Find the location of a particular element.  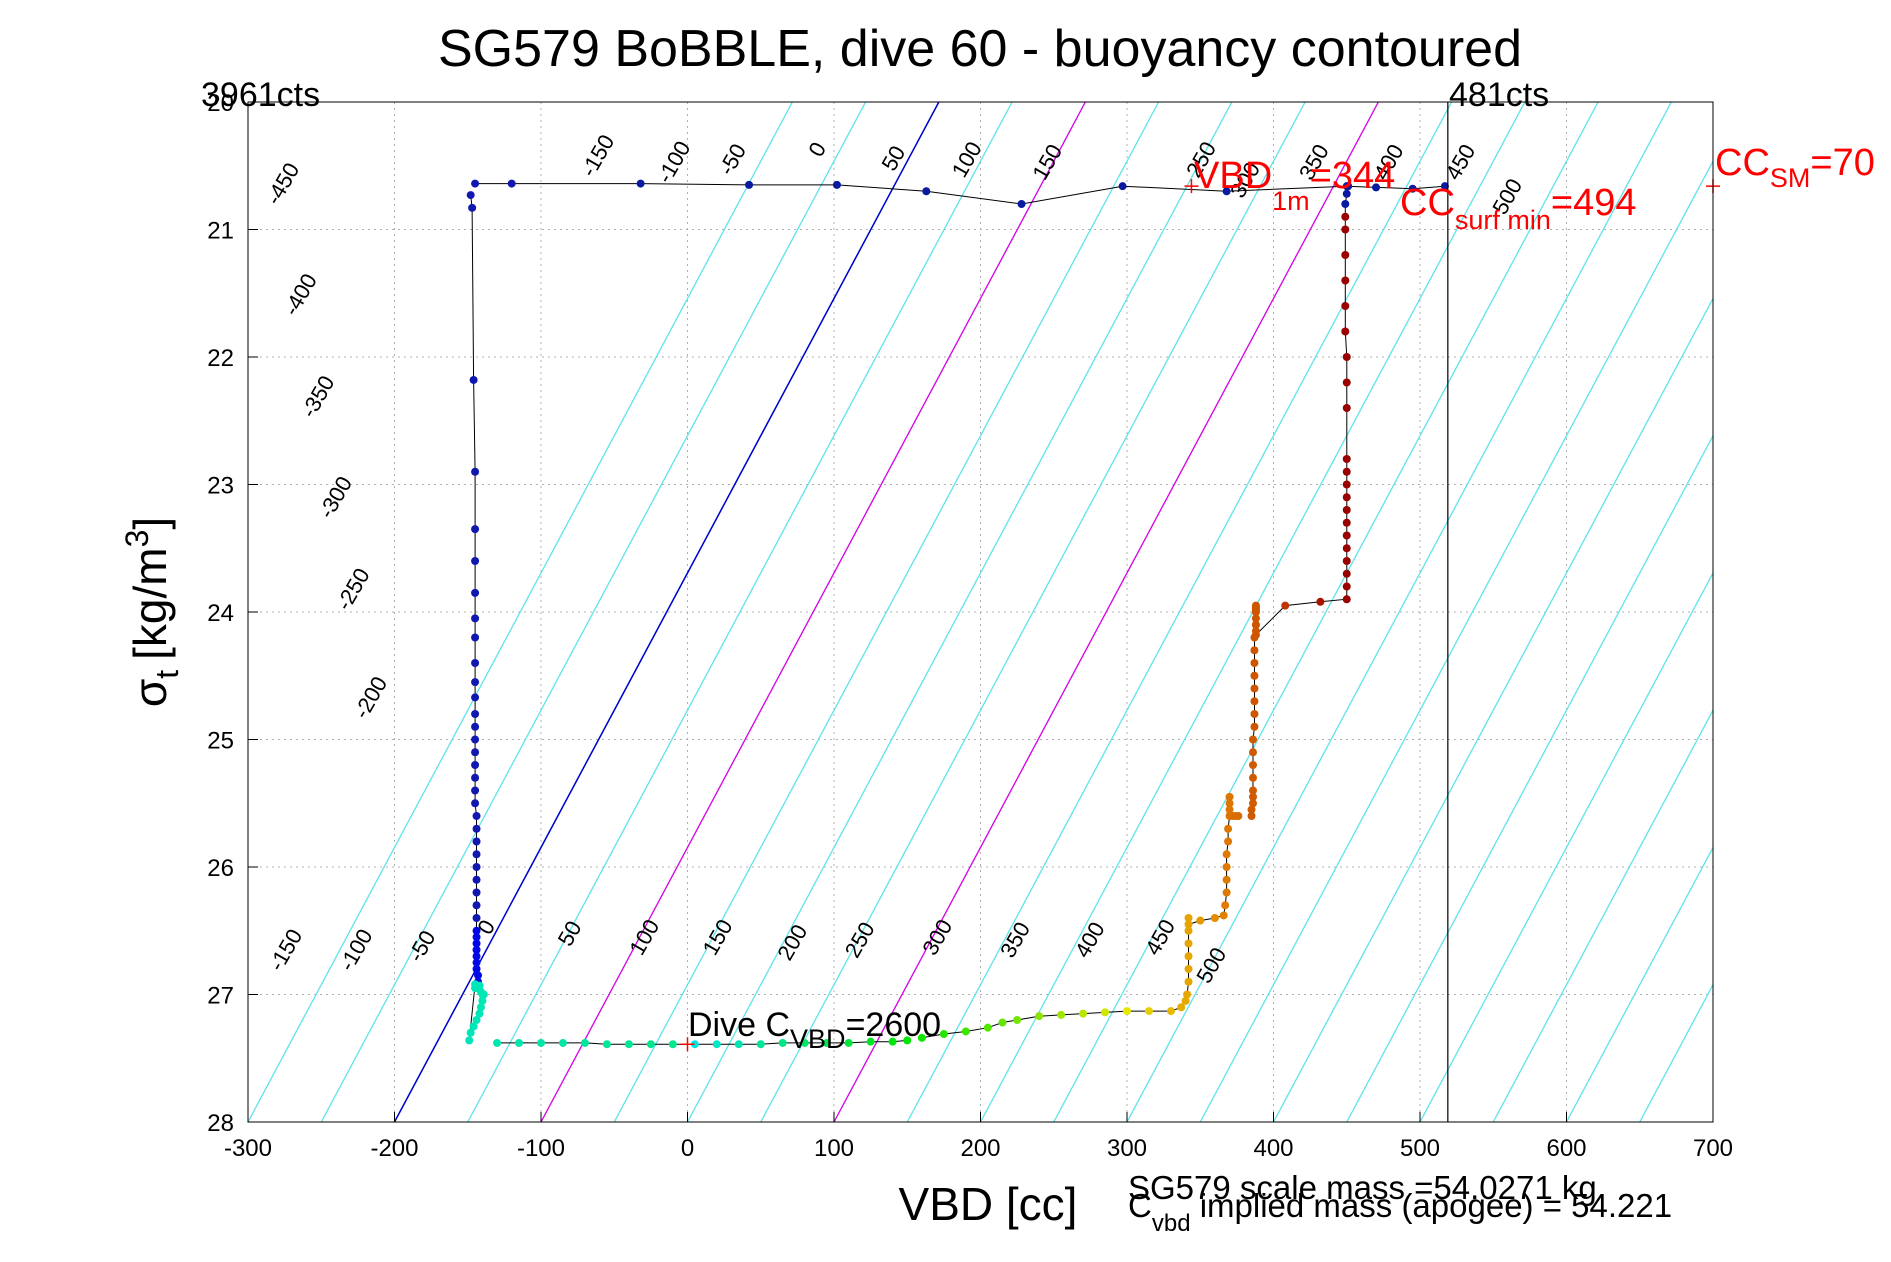

x-tick-label: 600 is located at coordinates (1566, 1148).